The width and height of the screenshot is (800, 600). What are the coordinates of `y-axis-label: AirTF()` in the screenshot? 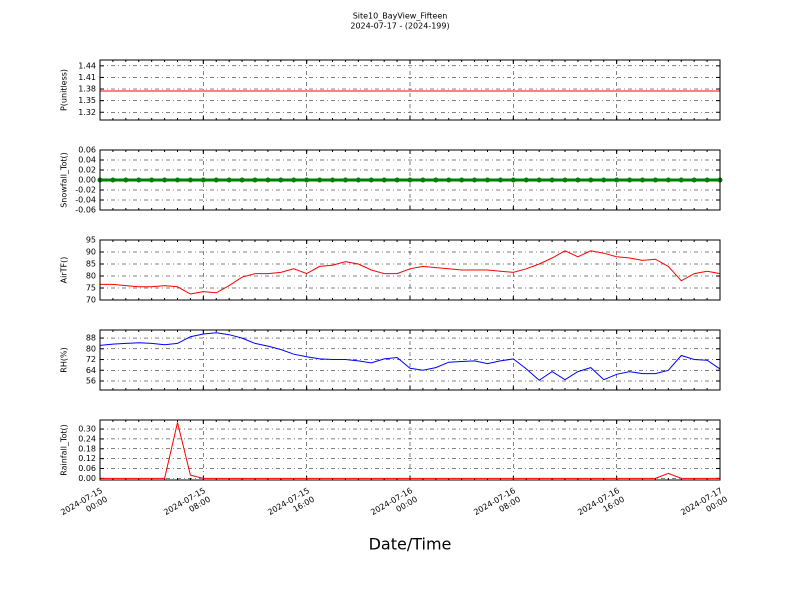 It's located at (64, 270).